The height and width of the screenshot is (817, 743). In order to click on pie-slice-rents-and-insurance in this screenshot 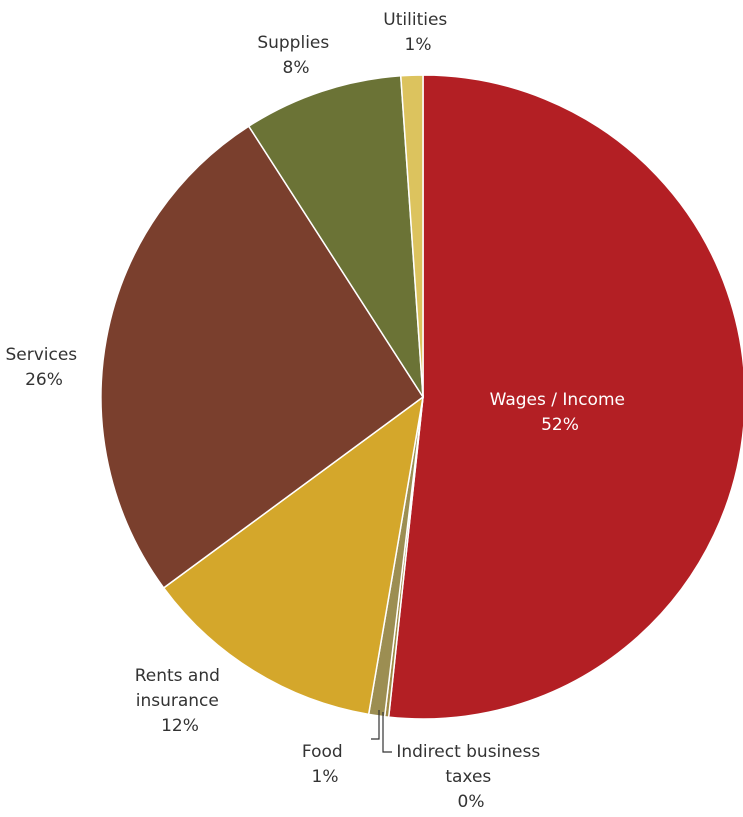, I will do `click(293, 555)`.